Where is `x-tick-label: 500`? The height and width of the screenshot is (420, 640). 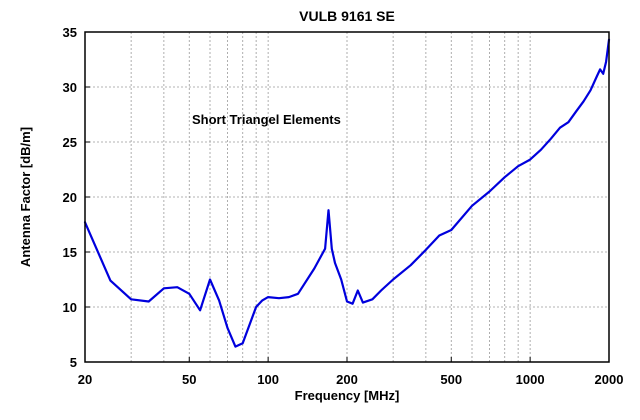
x-tick-label: 500 is located at coordinates (451, 379).